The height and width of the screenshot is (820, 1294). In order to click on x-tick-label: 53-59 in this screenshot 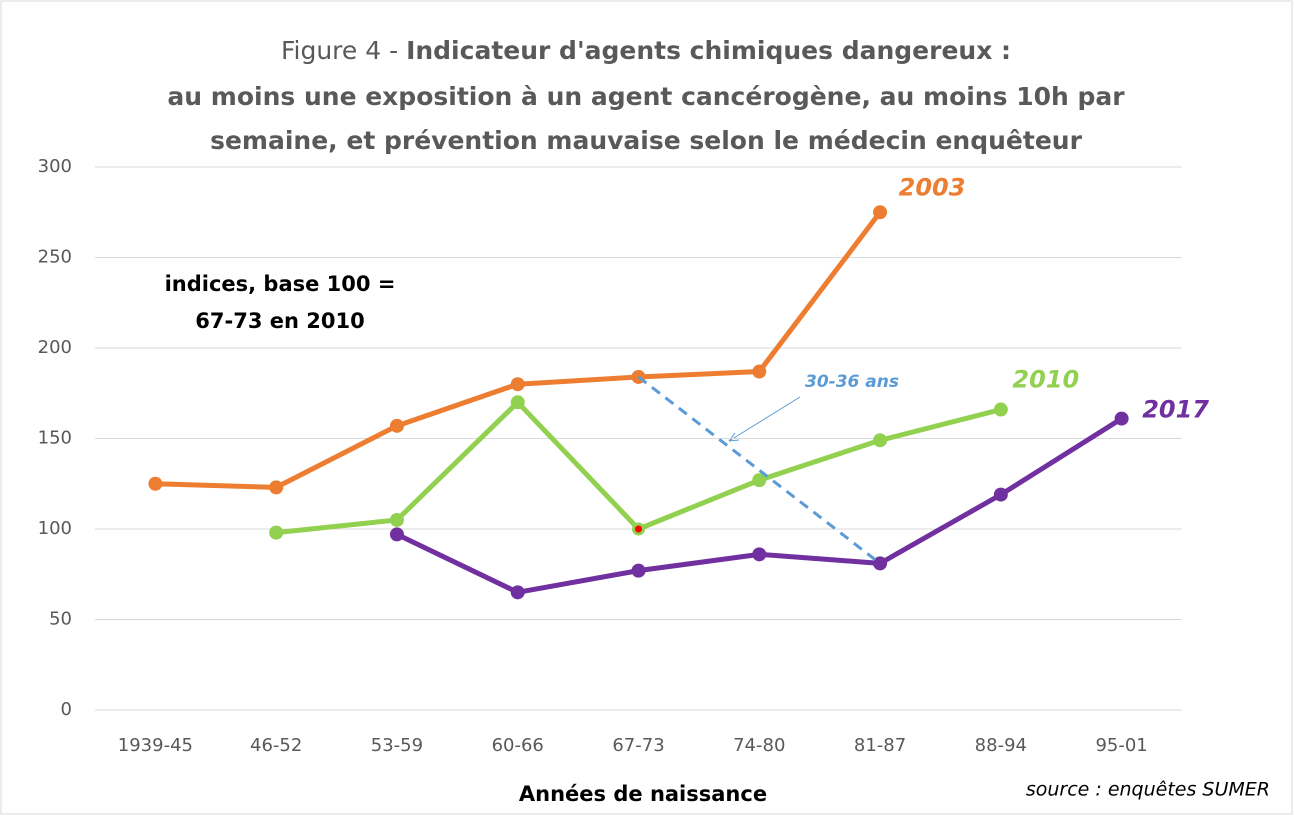, I will do `click(397, 745)`.